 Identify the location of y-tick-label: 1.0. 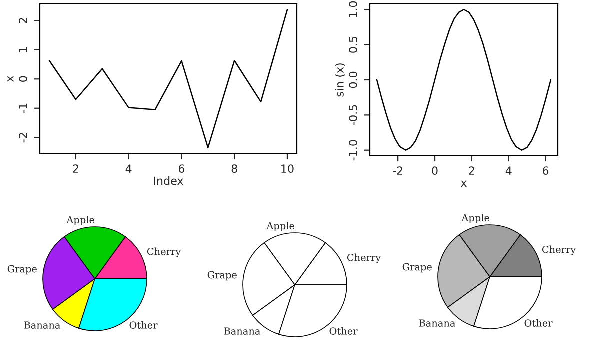
(353, 10).